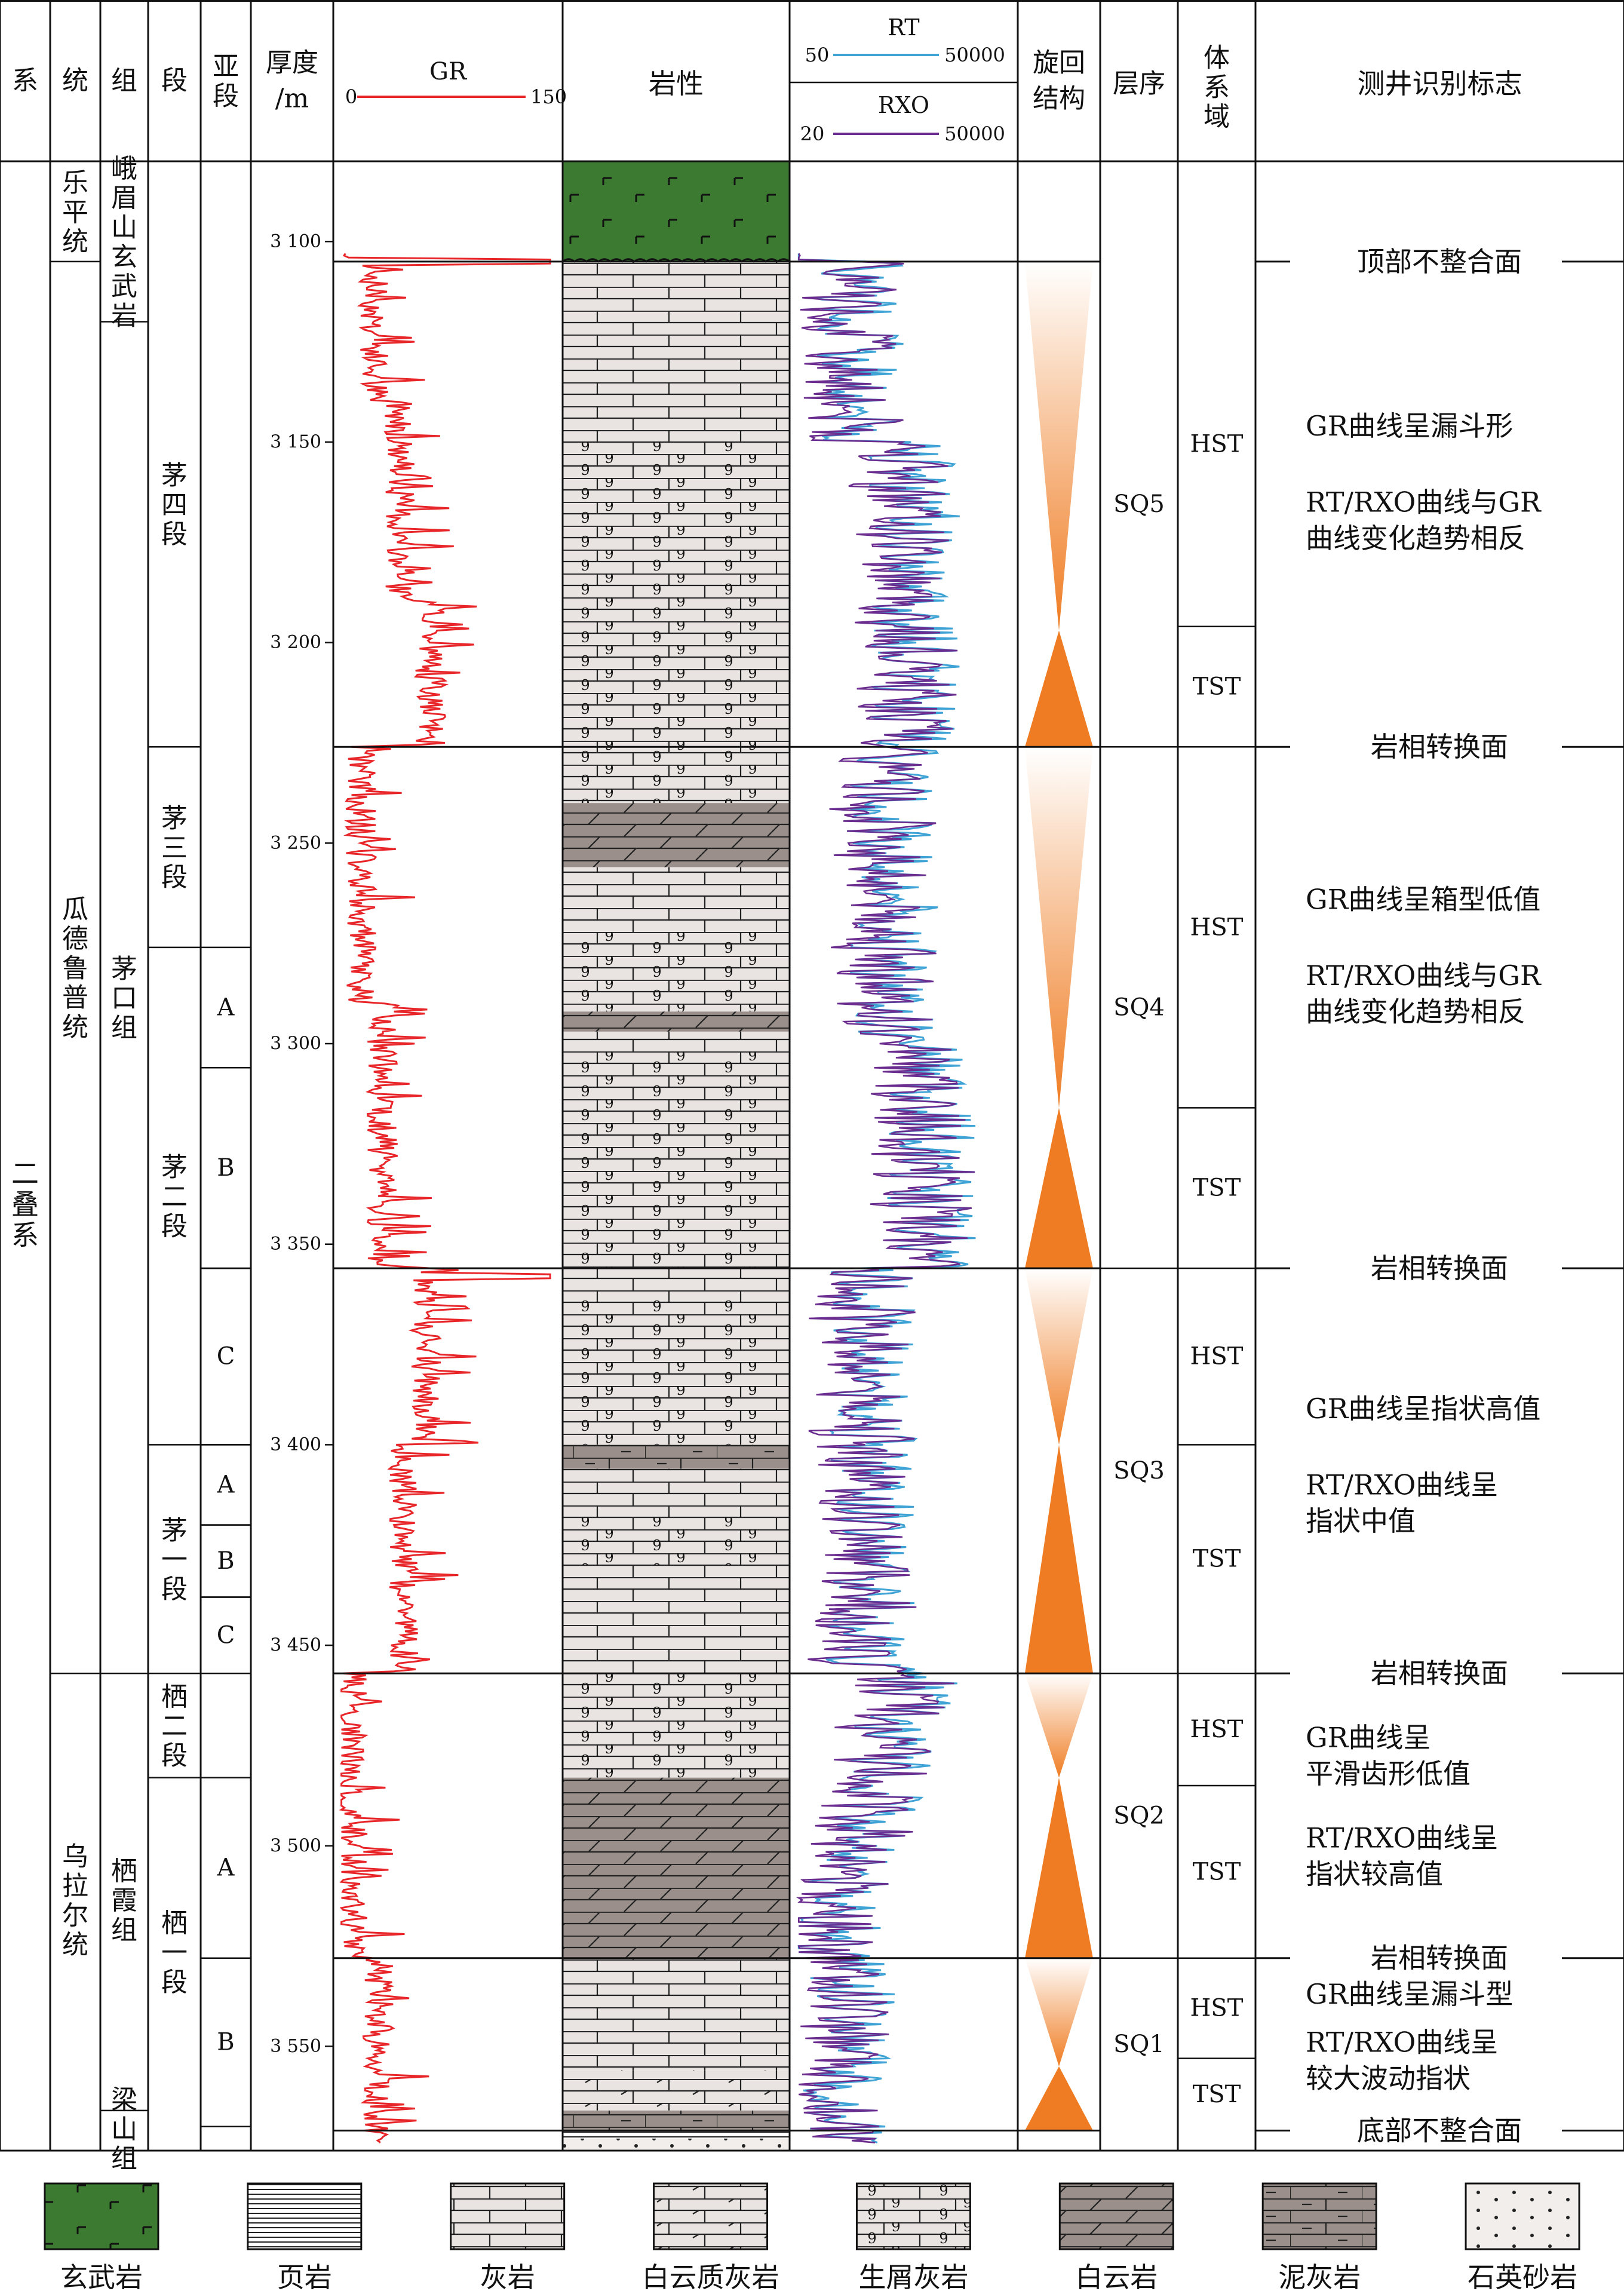 The width and height of the screenshot is (1624, 2294). I want to click on cycle-regressive-triangle, so click(1059, 1356).